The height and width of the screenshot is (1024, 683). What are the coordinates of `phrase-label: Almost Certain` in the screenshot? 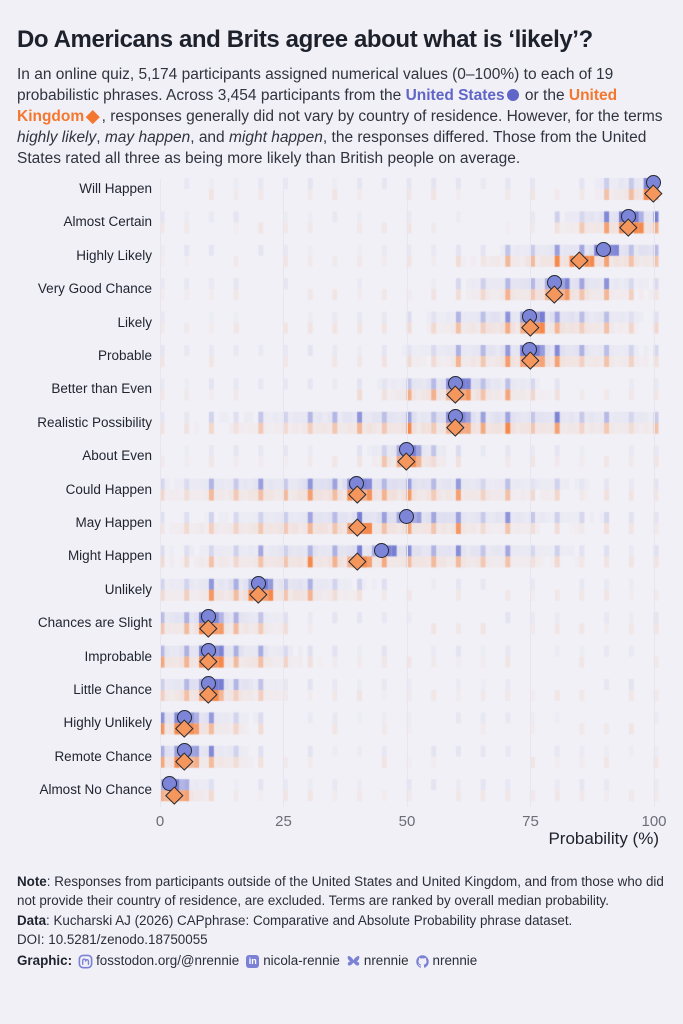 It's located at (107, 222).